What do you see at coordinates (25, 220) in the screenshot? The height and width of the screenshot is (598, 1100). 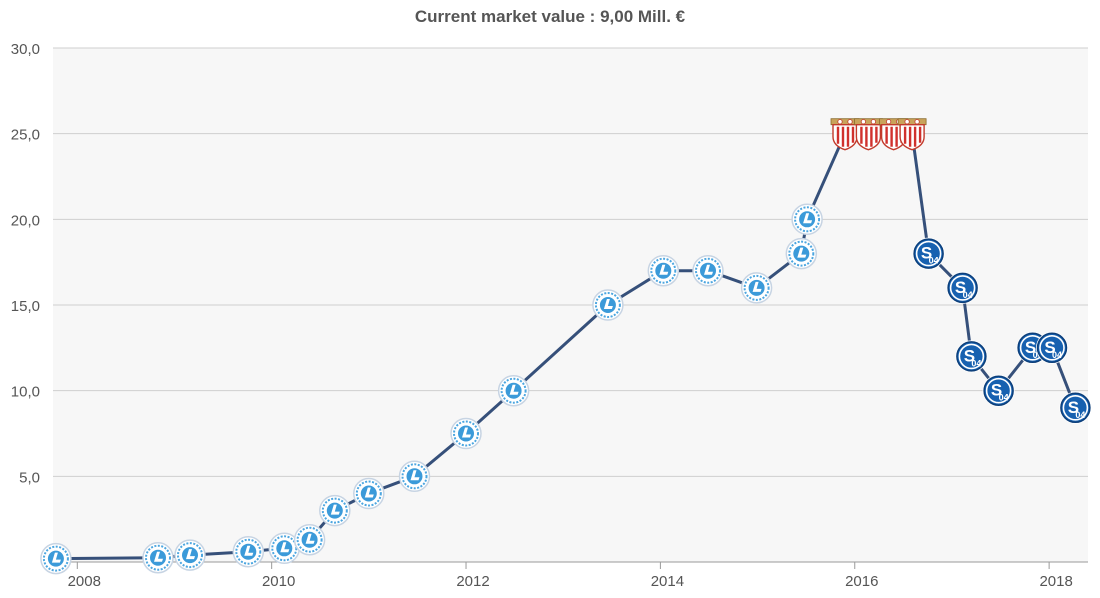 I see `y-tick-label: 20,0` at bounding box center [25, 220].